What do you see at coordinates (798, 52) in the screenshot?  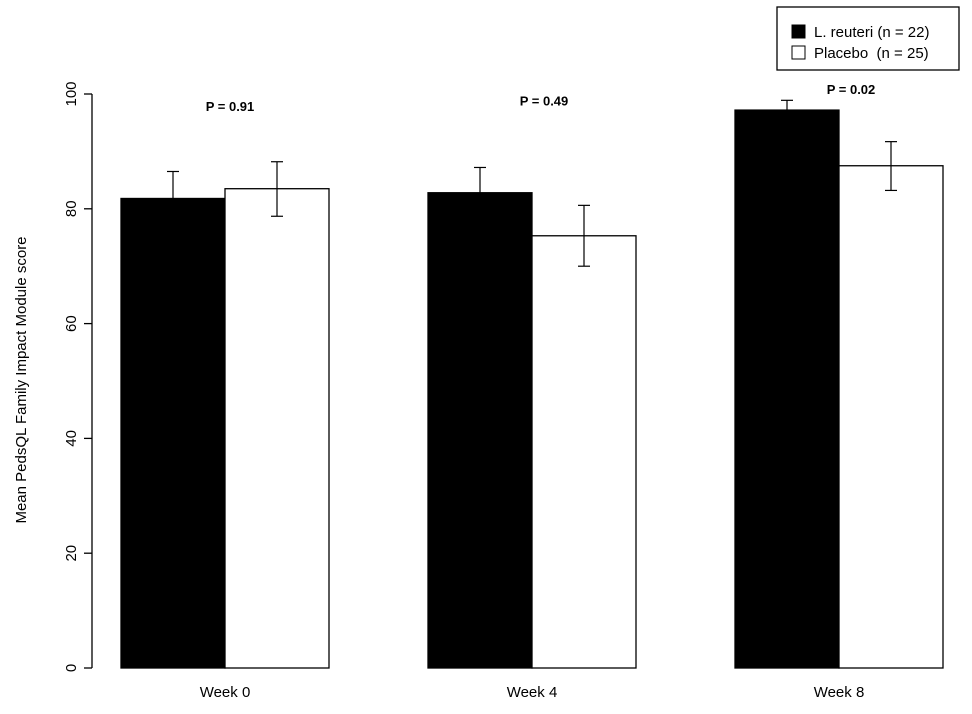 I see `legend-swatch-placebo` at bounding box center [798, 52].